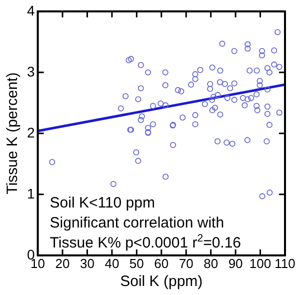 Image resolution: width=297 pixels, height=295 pixels. What do you see at coordinates (62, 263) in the screenshot?
I see `x-tick-label: 20` at bounding box center [62, 263].